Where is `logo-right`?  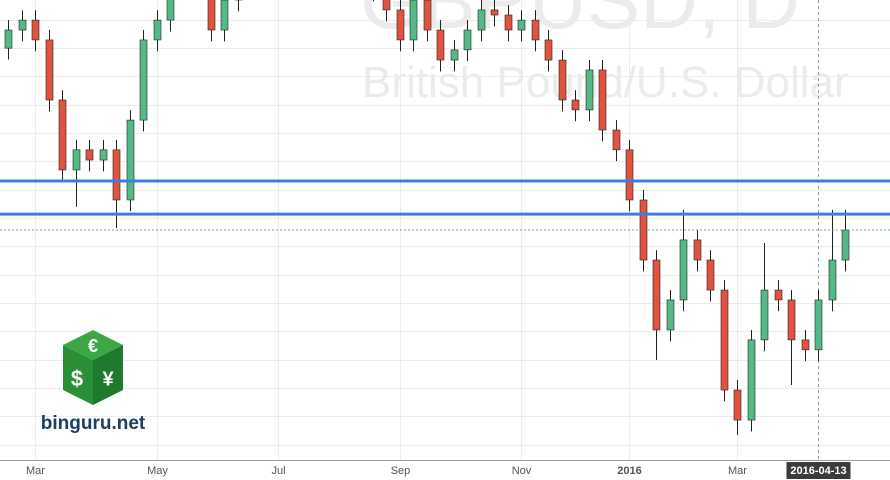 logo-right is located at coordinates (108, 375).